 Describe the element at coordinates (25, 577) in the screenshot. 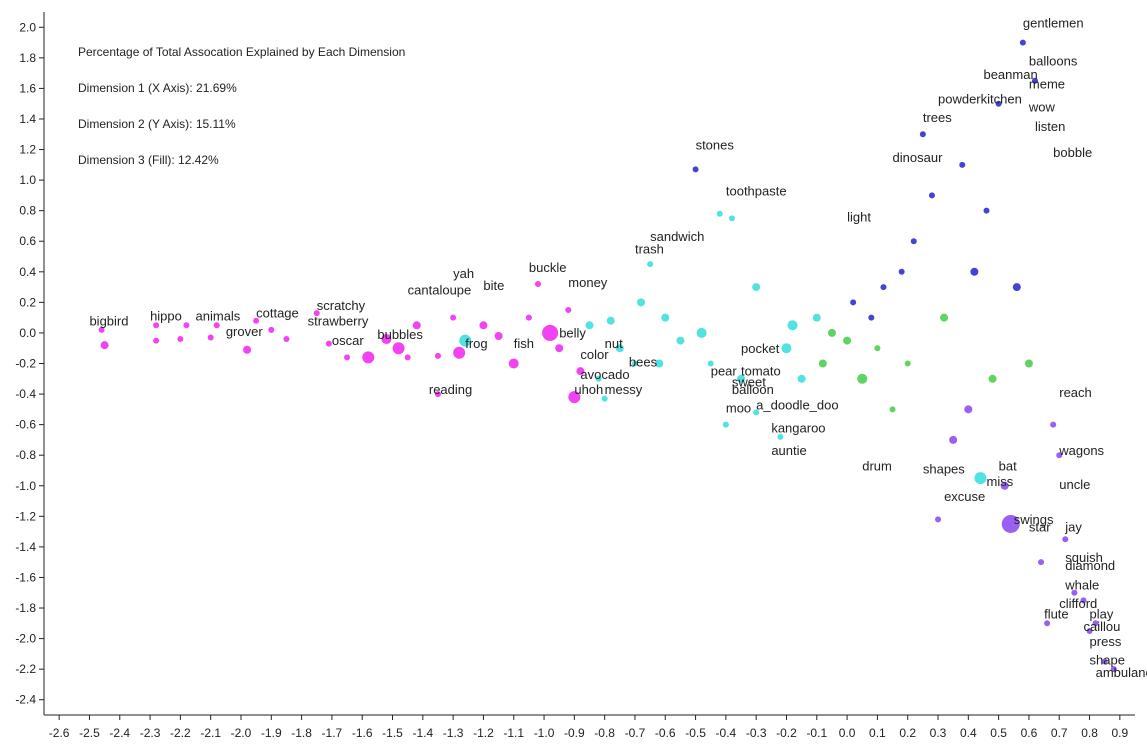

I see `y-tick-label: -1.6` at that location.